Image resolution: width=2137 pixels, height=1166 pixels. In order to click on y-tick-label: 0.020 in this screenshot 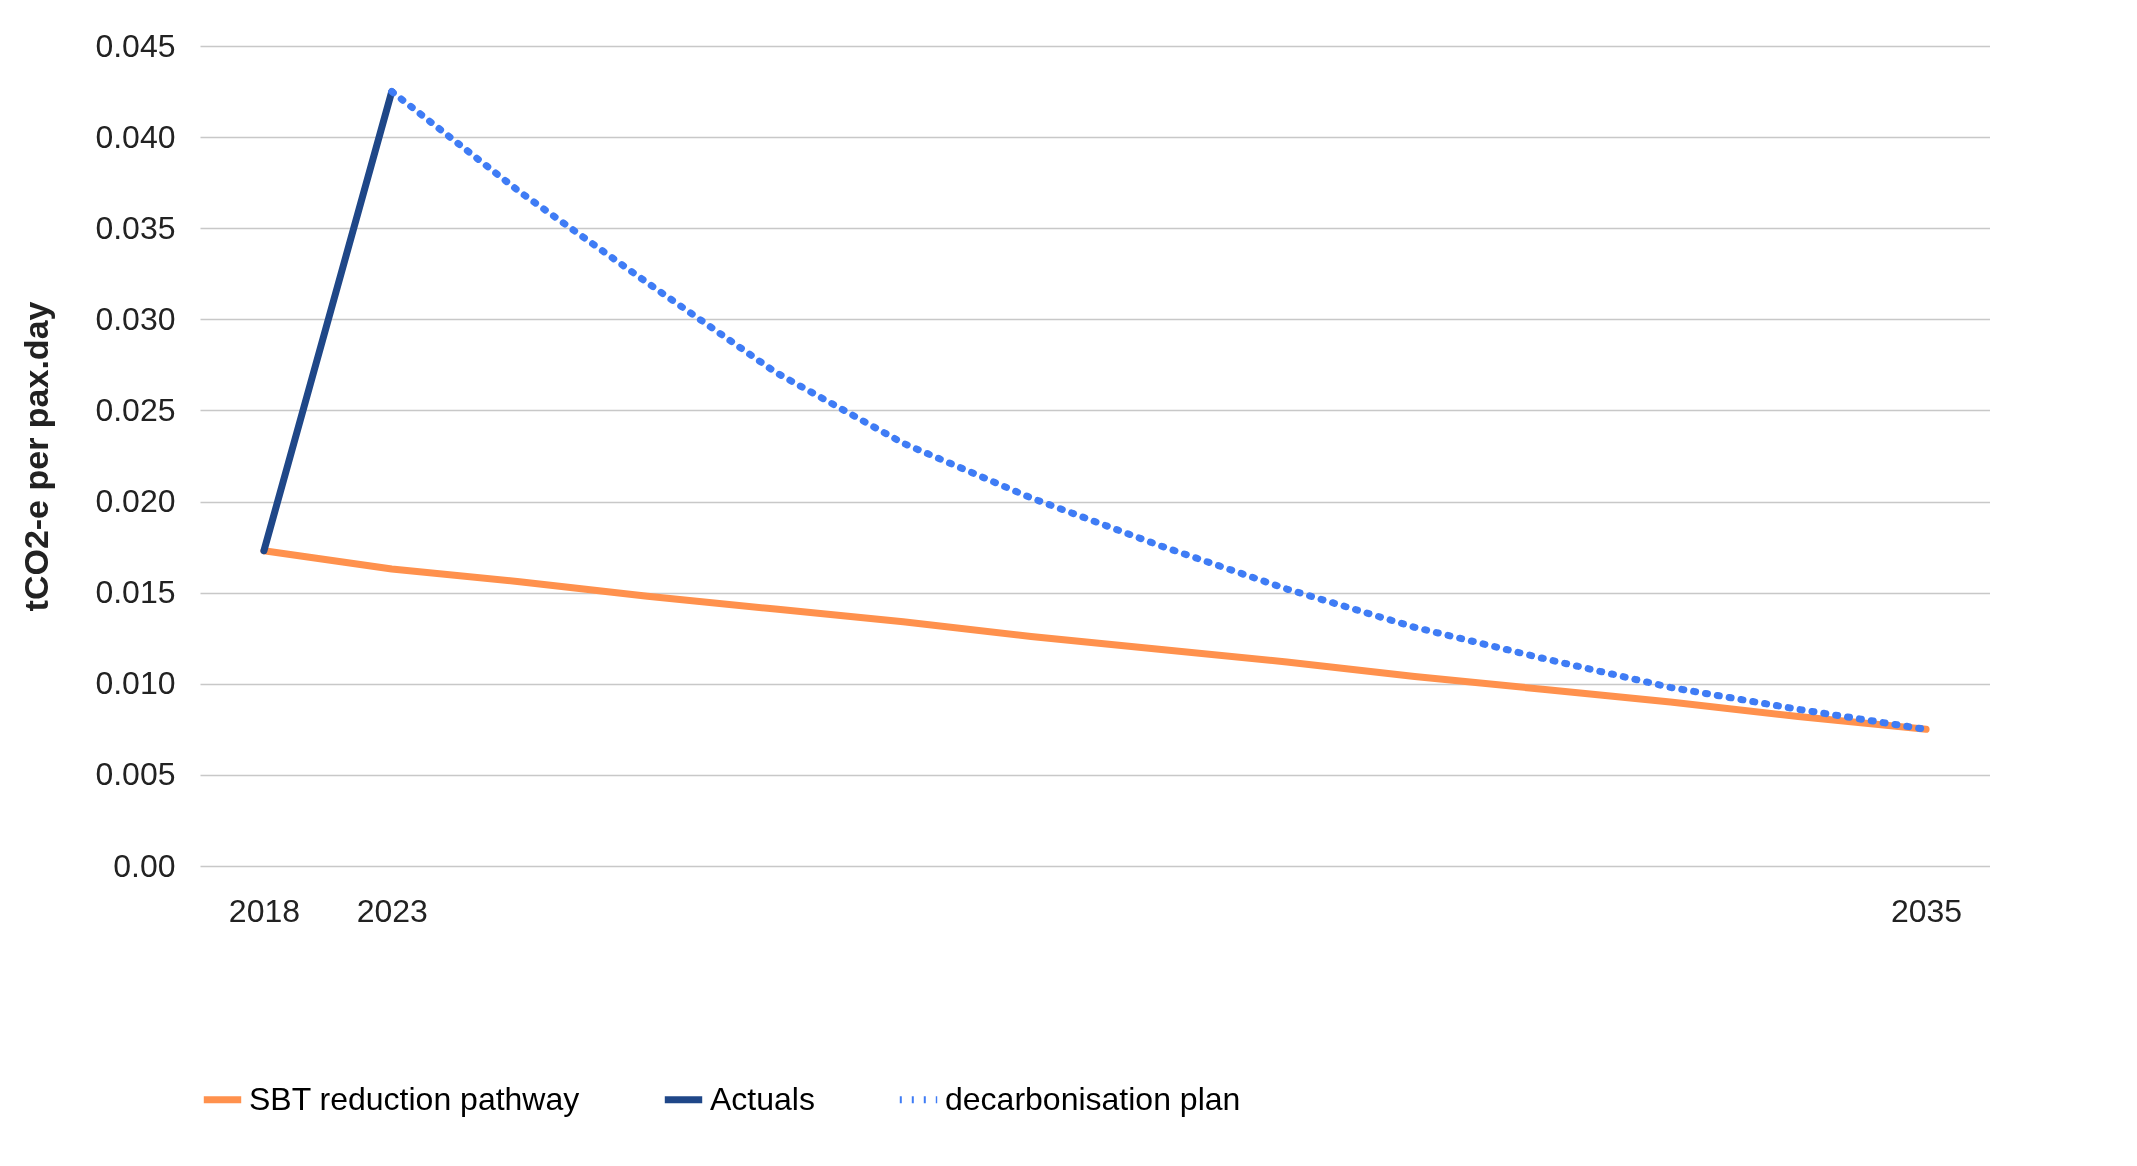, I will do `click(135, 501)`.